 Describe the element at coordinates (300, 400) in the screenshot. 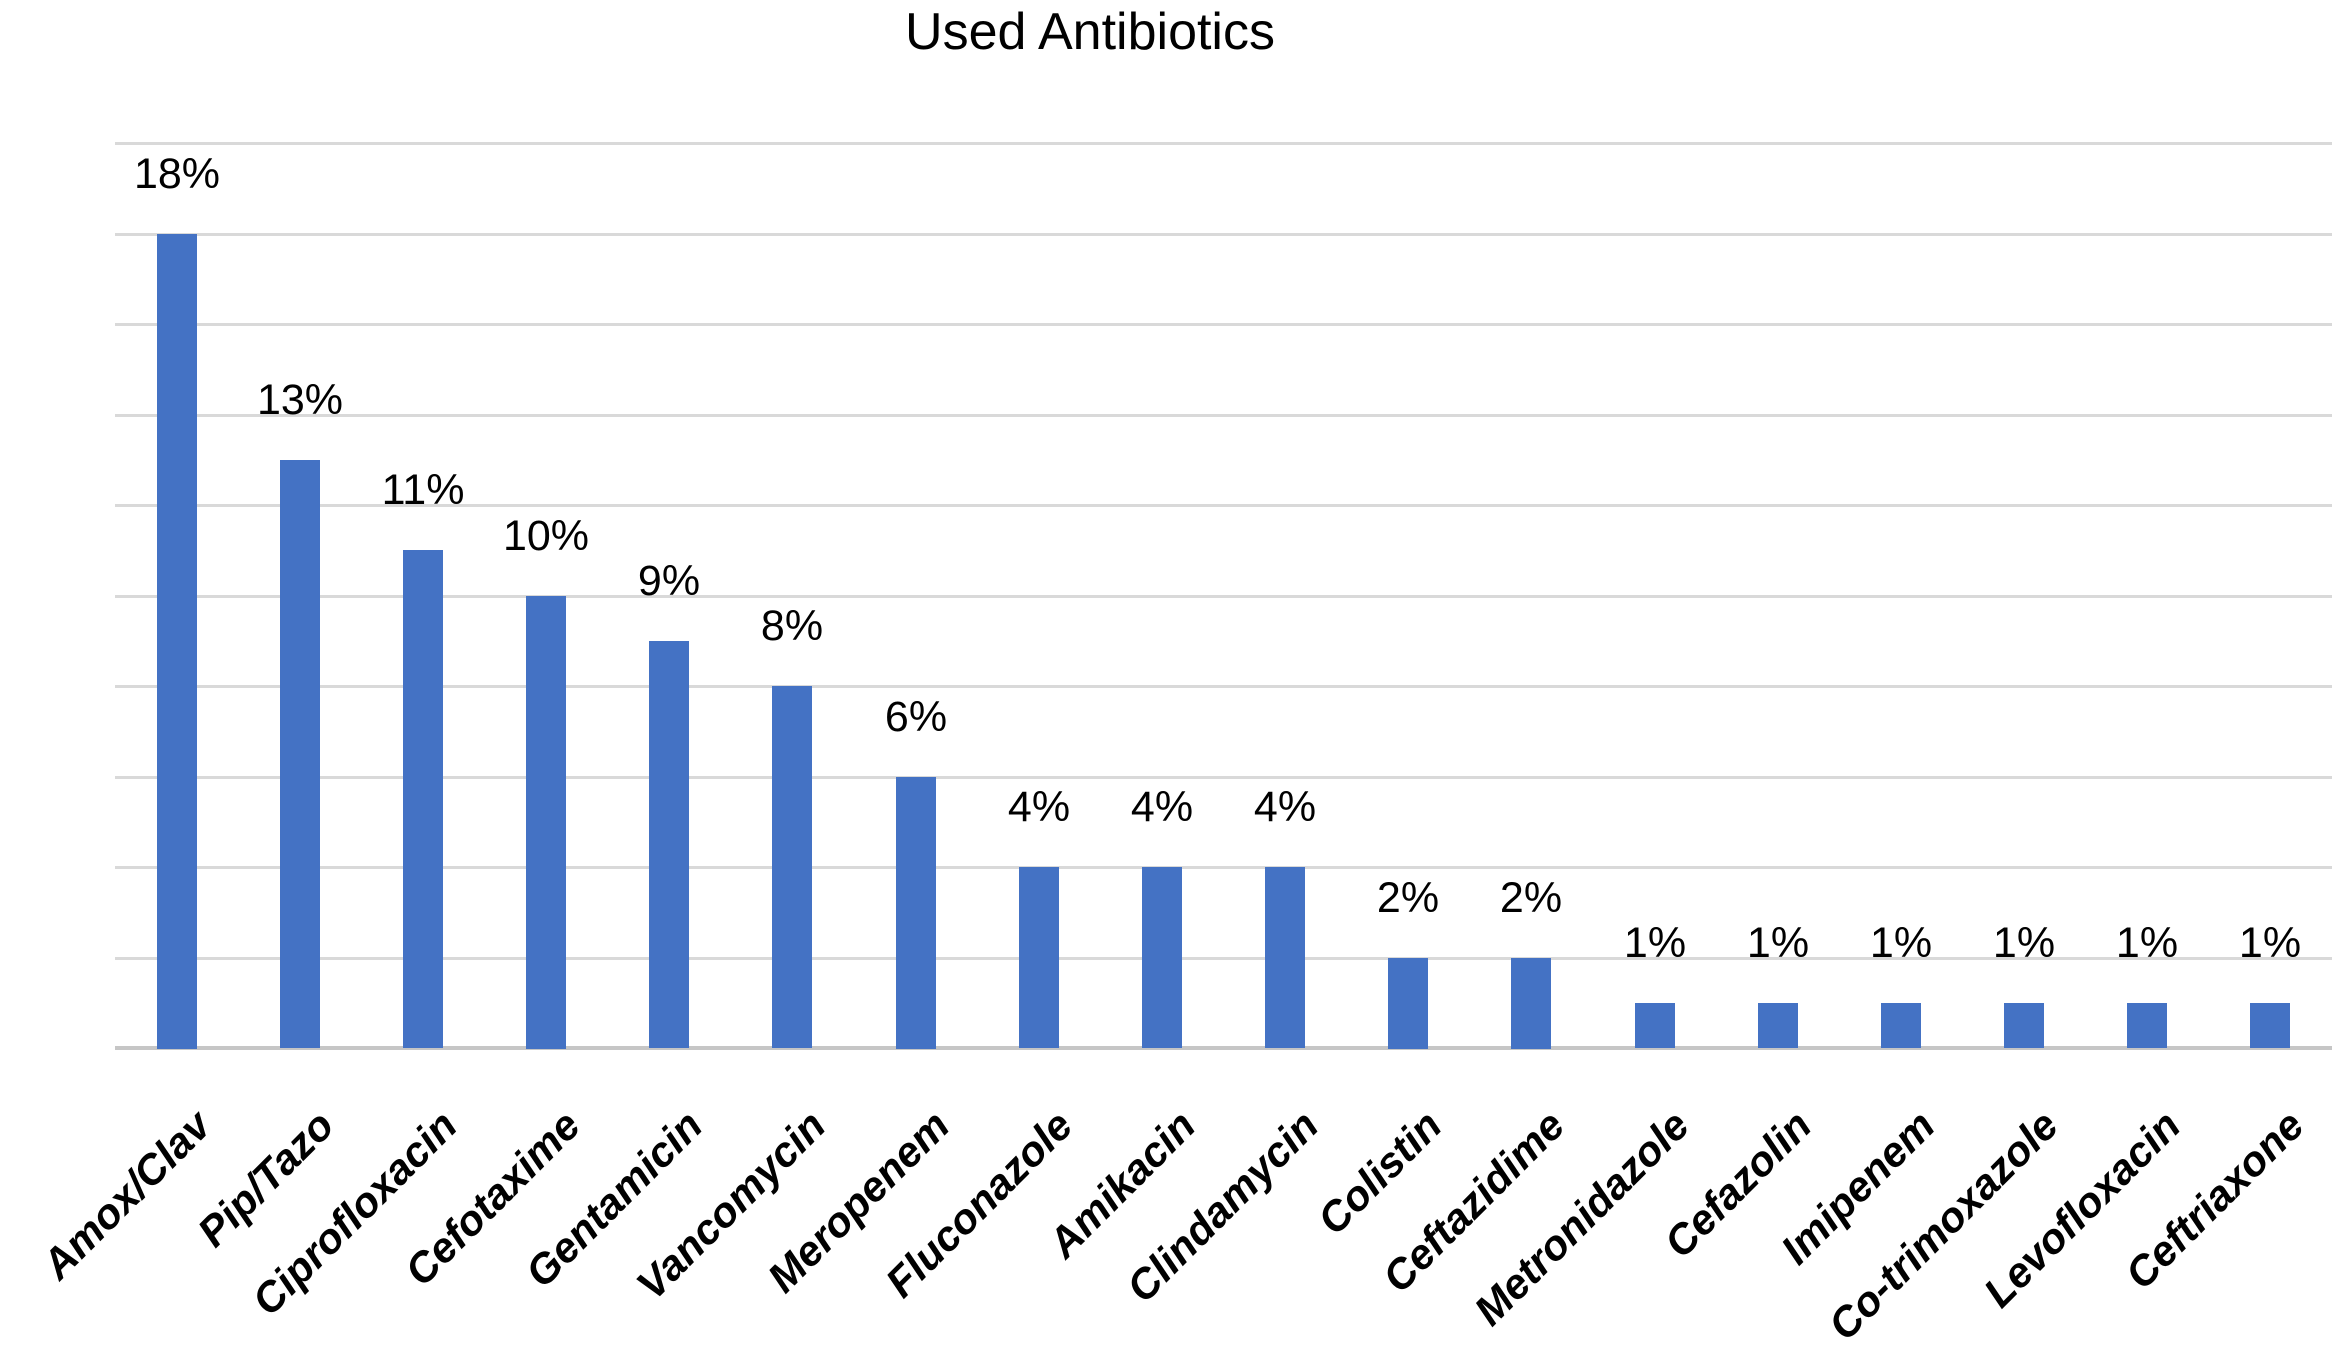

I see `value-label: 13%` at that location.